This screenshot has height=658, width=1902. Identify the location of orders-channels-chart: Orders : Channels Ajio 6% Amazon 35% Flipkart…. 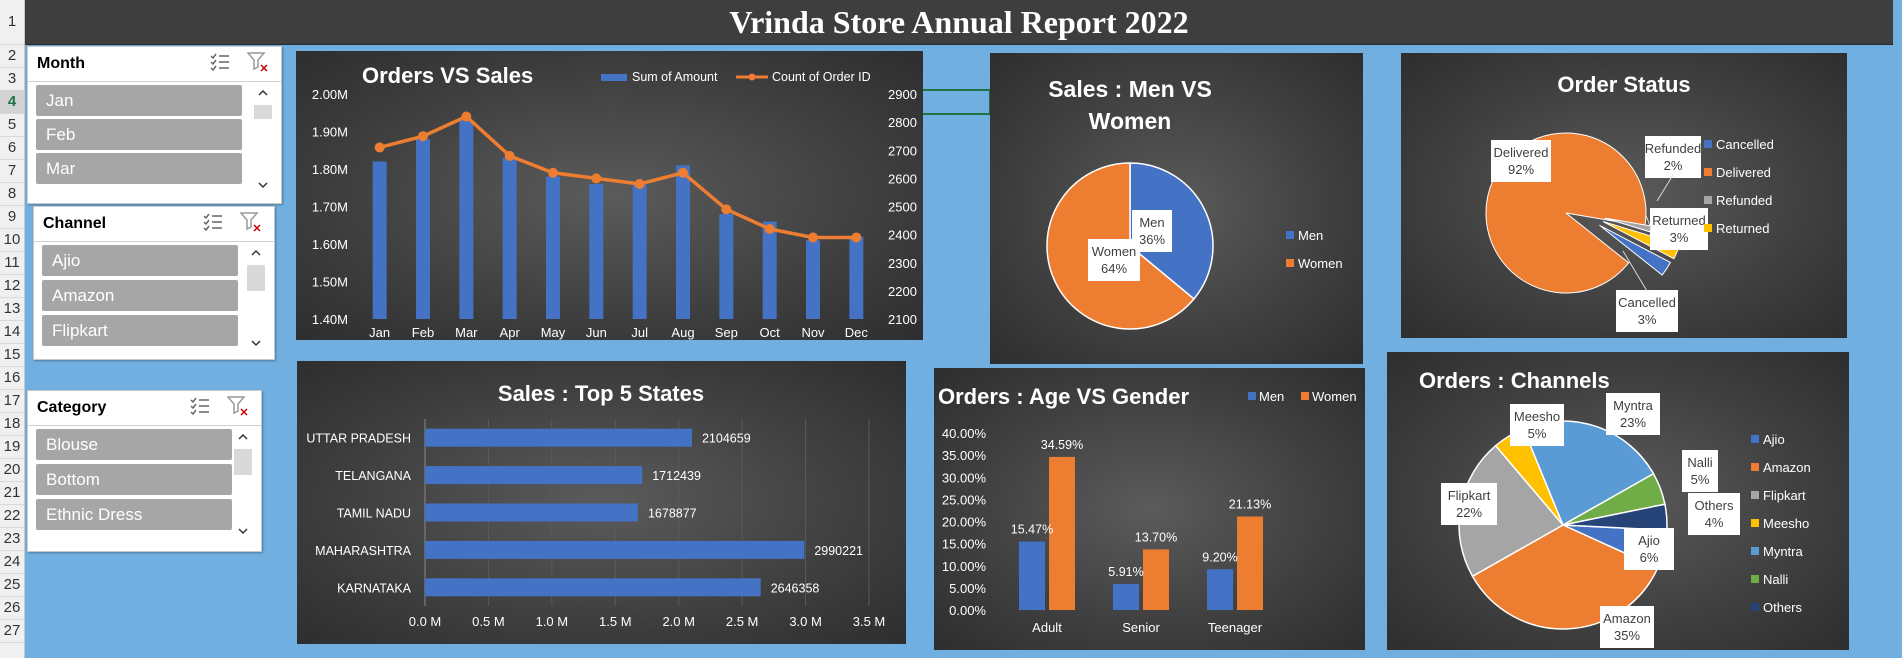
(1618, 501).